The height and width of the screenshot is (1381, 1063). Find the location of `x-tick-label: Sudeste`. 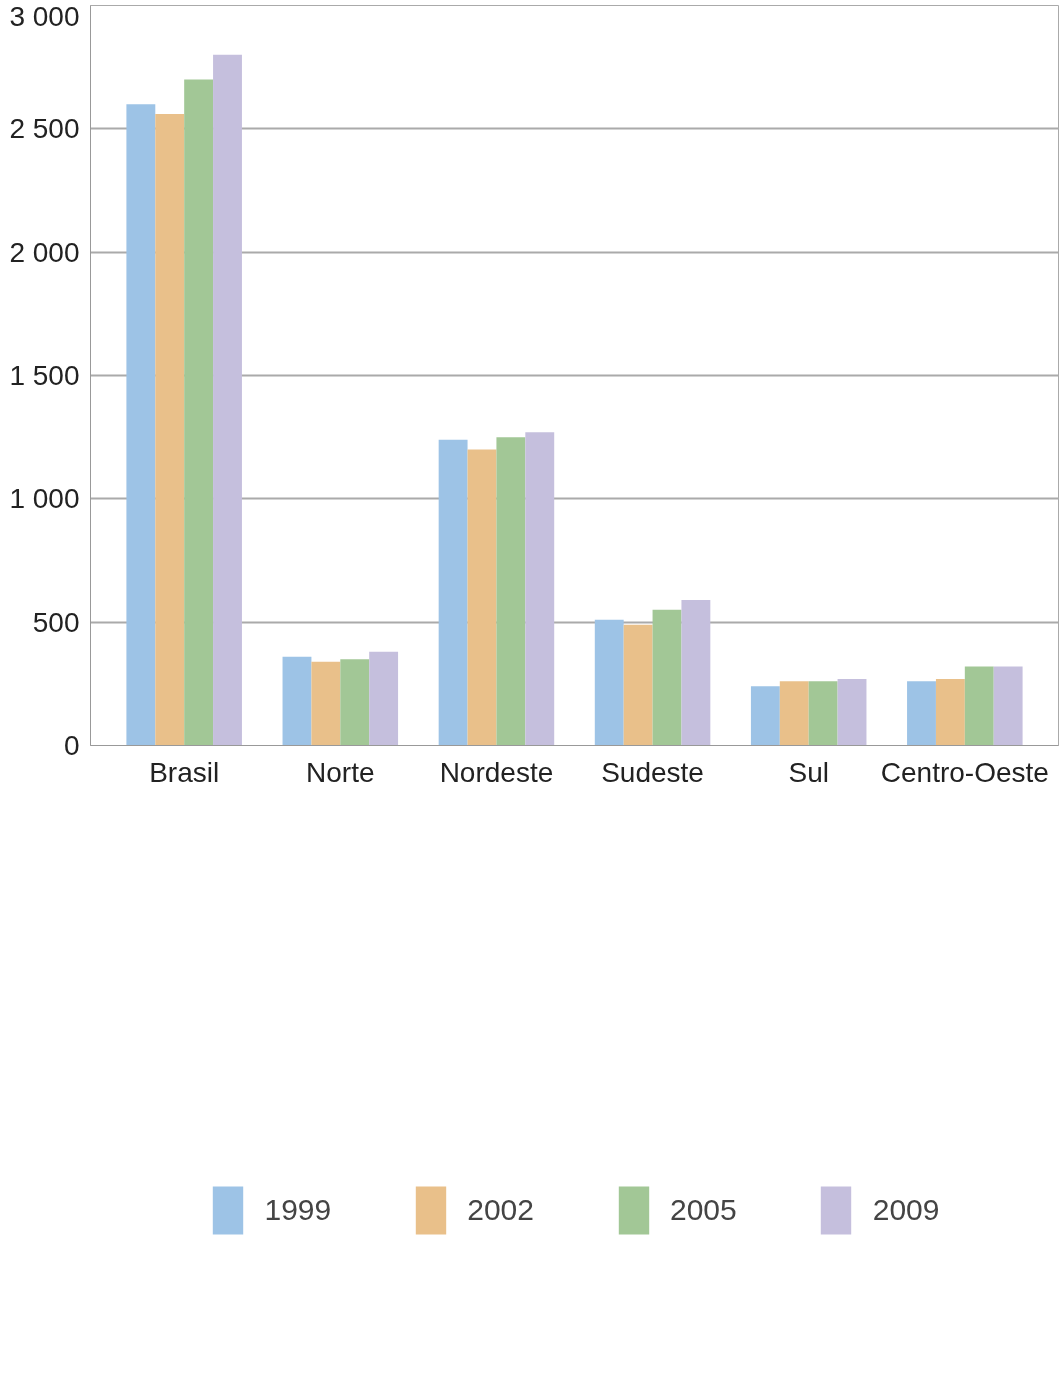

x-tick-label: Sudeste is located at coordinates (652, 772).